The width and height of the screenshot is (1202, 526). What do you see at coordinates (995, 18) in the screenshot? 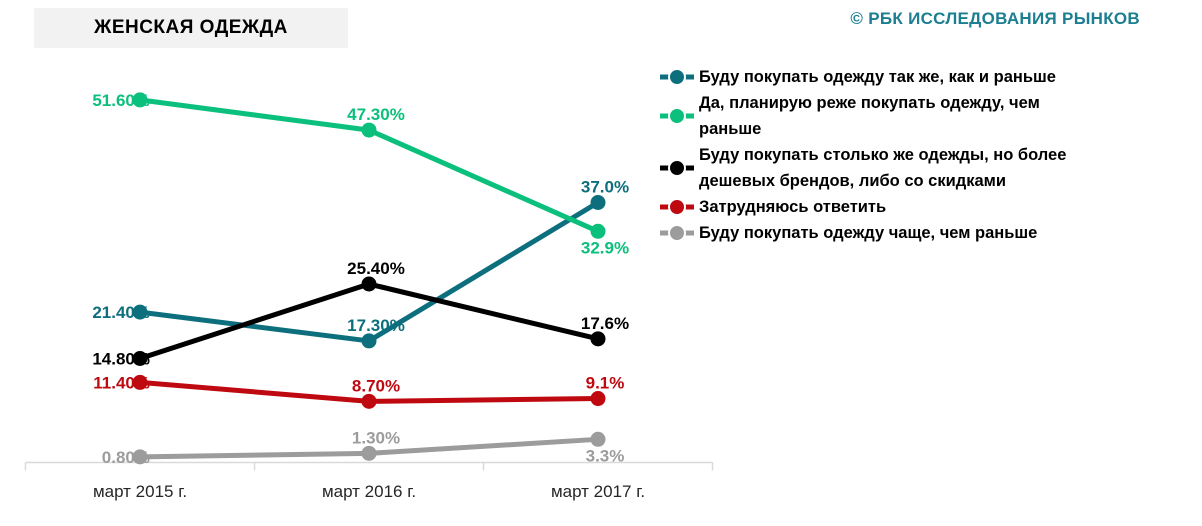
I see `copyright-text: © РБК ИССЛЕДОВАНИЯ РЫНКОВ` at bounding box center [995, 18].